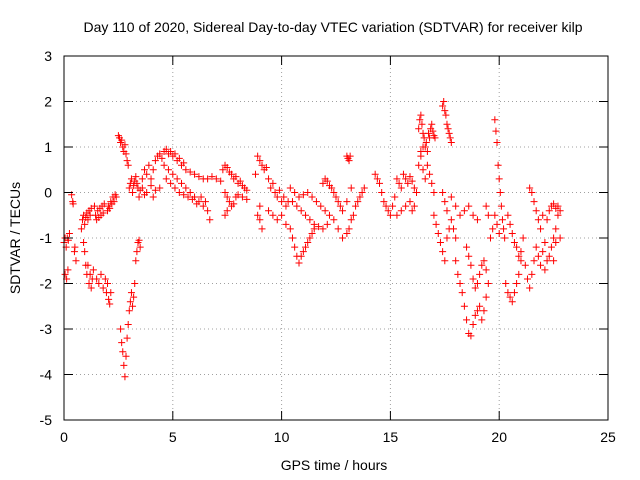 The height and width of the screenshot is (480, 640). What do you see at coordinates (608, 437) in the screenshot?
I see `x-tick-label: 25` at bounding box center [608, 437].